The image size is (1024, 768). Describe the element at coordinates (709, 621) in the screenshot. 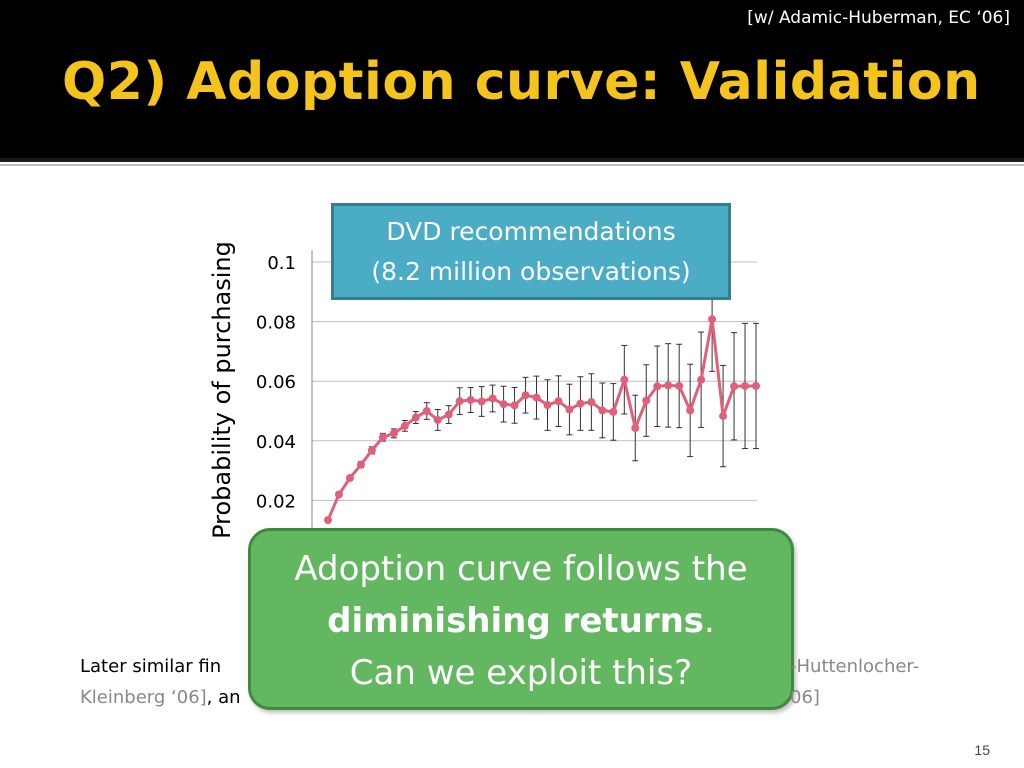

I see `conclusion-period: .` at that location.